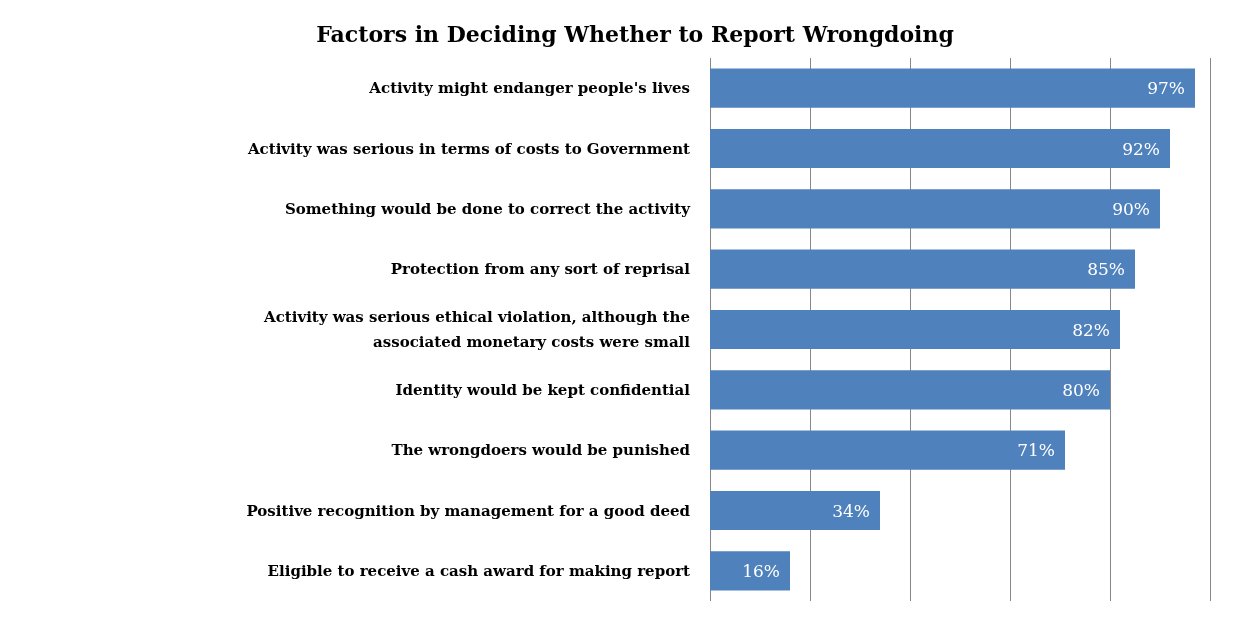 Image resolution: width=1249 pixels, height=623 pixels. I want to click on y-tick-label: Something would be done to correct the activity, so click(488, 208).